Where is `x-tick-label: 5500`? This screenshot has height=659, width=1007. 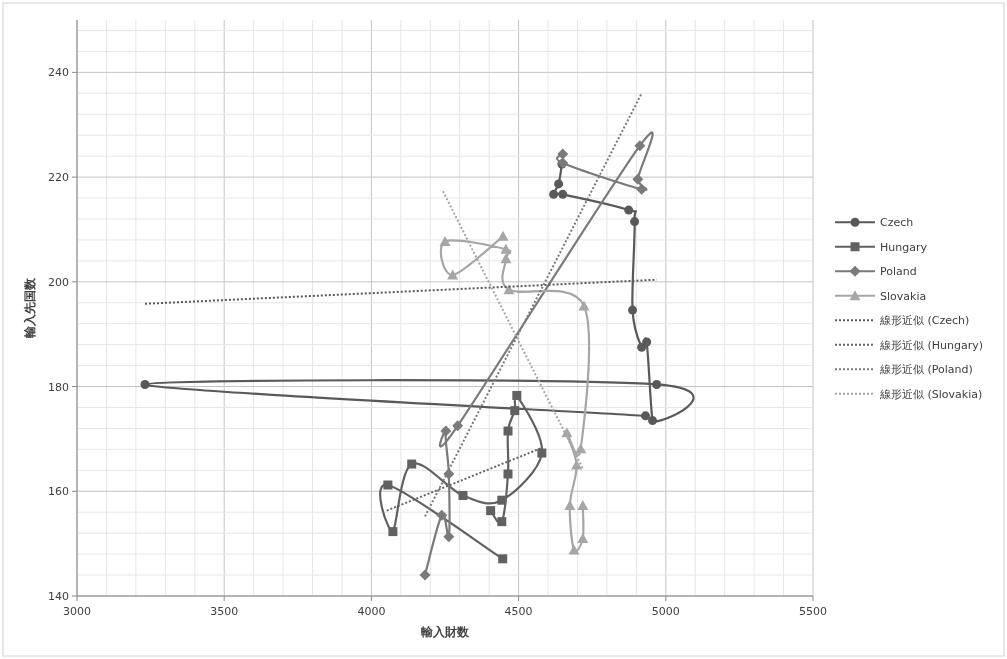
x-tick-label: 5500 is located at coordinates (813, 611).